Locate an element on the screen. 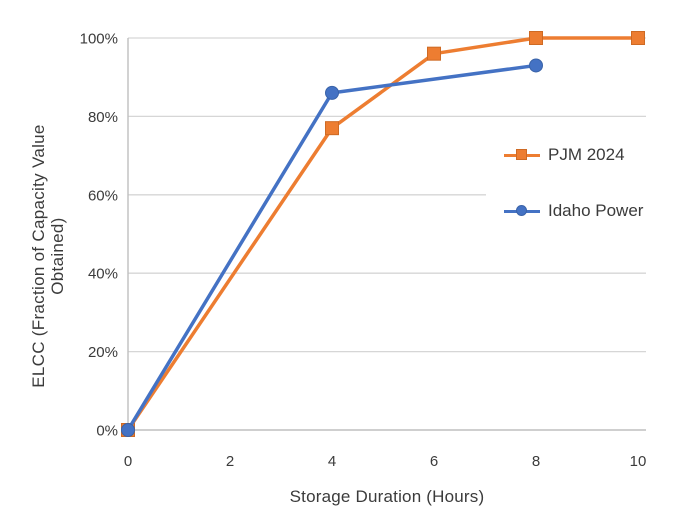 The height and width of the screenshot is (527, 693). data-point-pjm-2024-6h is located at coordinates (434, 53).